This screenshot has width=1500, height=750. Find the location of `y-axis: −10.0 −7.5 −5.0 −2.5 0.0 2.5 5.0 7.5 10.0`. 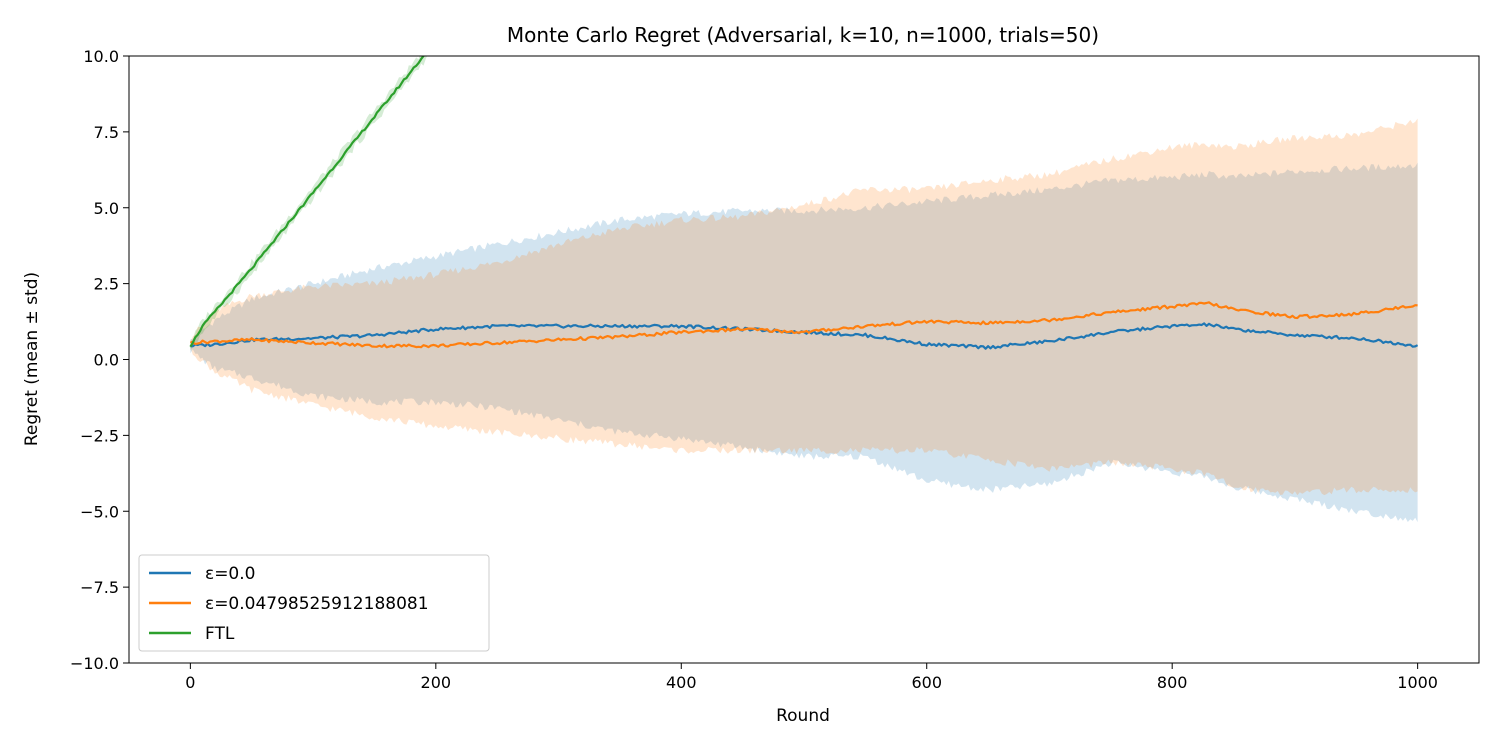

y-axis: −10.0 −7.5 −5.0 −2.5 0.0 2.5 5.0 7.5 10.0 is located at coordinates (99, 360).